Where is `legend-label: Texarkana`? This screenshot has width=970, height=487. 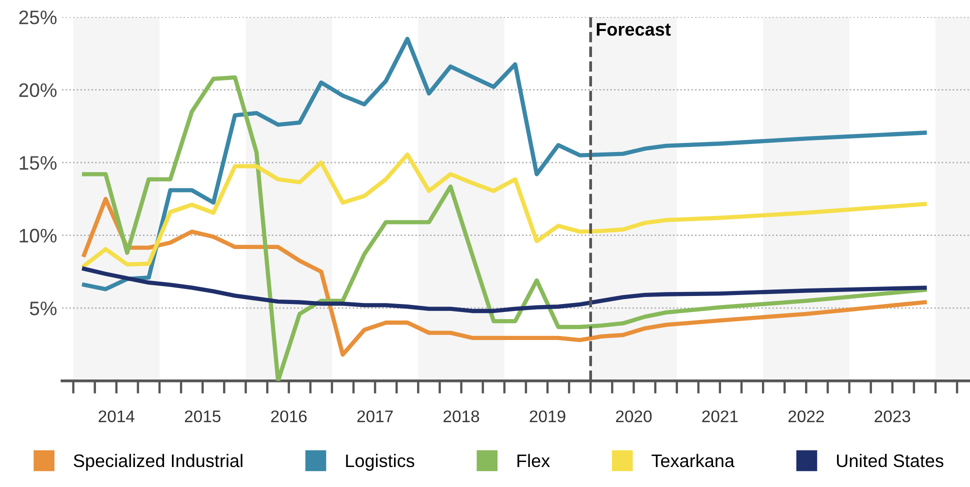 legend-label: Texarkana is located at coordinates (693, 461).